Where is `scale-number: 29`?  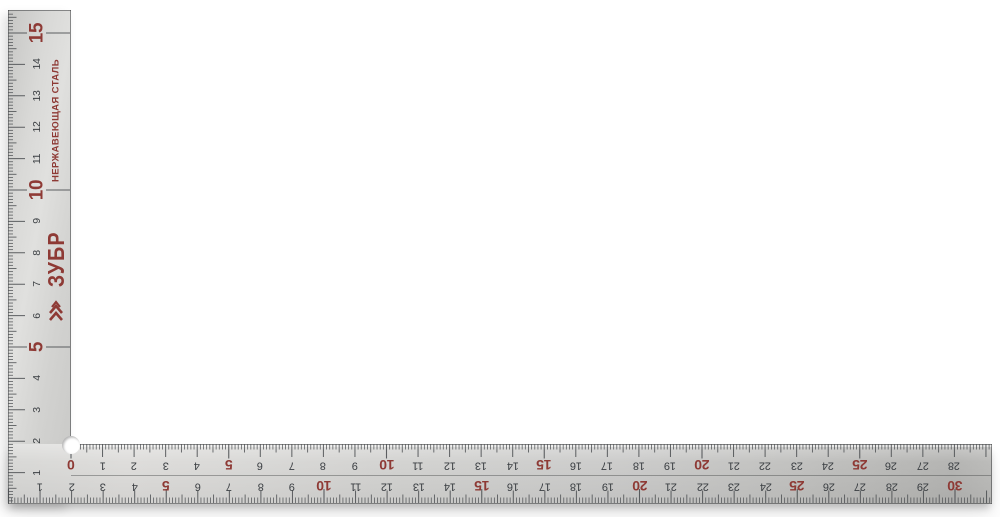
scale-number: 29 is located at coordinates (923, 486).